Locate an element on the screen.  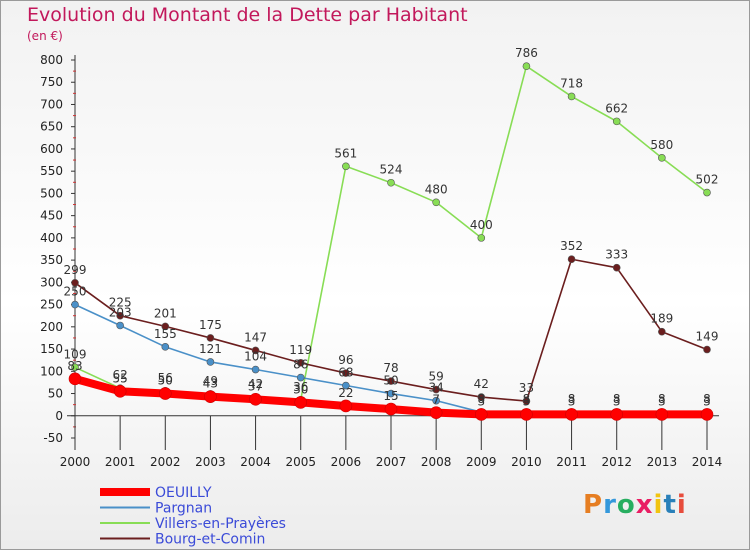
data-label: 43 is located at coordinates (210, 384).